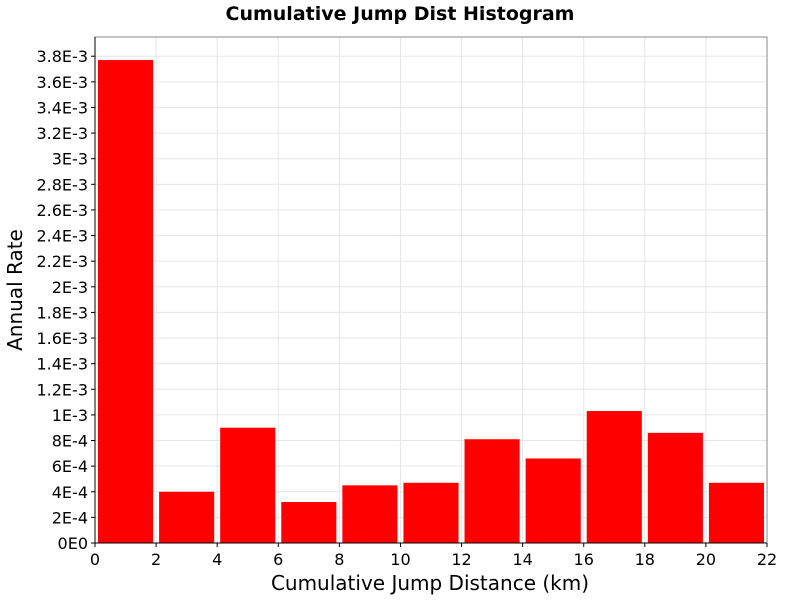 This screenshot has width=800, height=600. I want to click on y-tick-label: 1.6E-3, so click(62, 338).